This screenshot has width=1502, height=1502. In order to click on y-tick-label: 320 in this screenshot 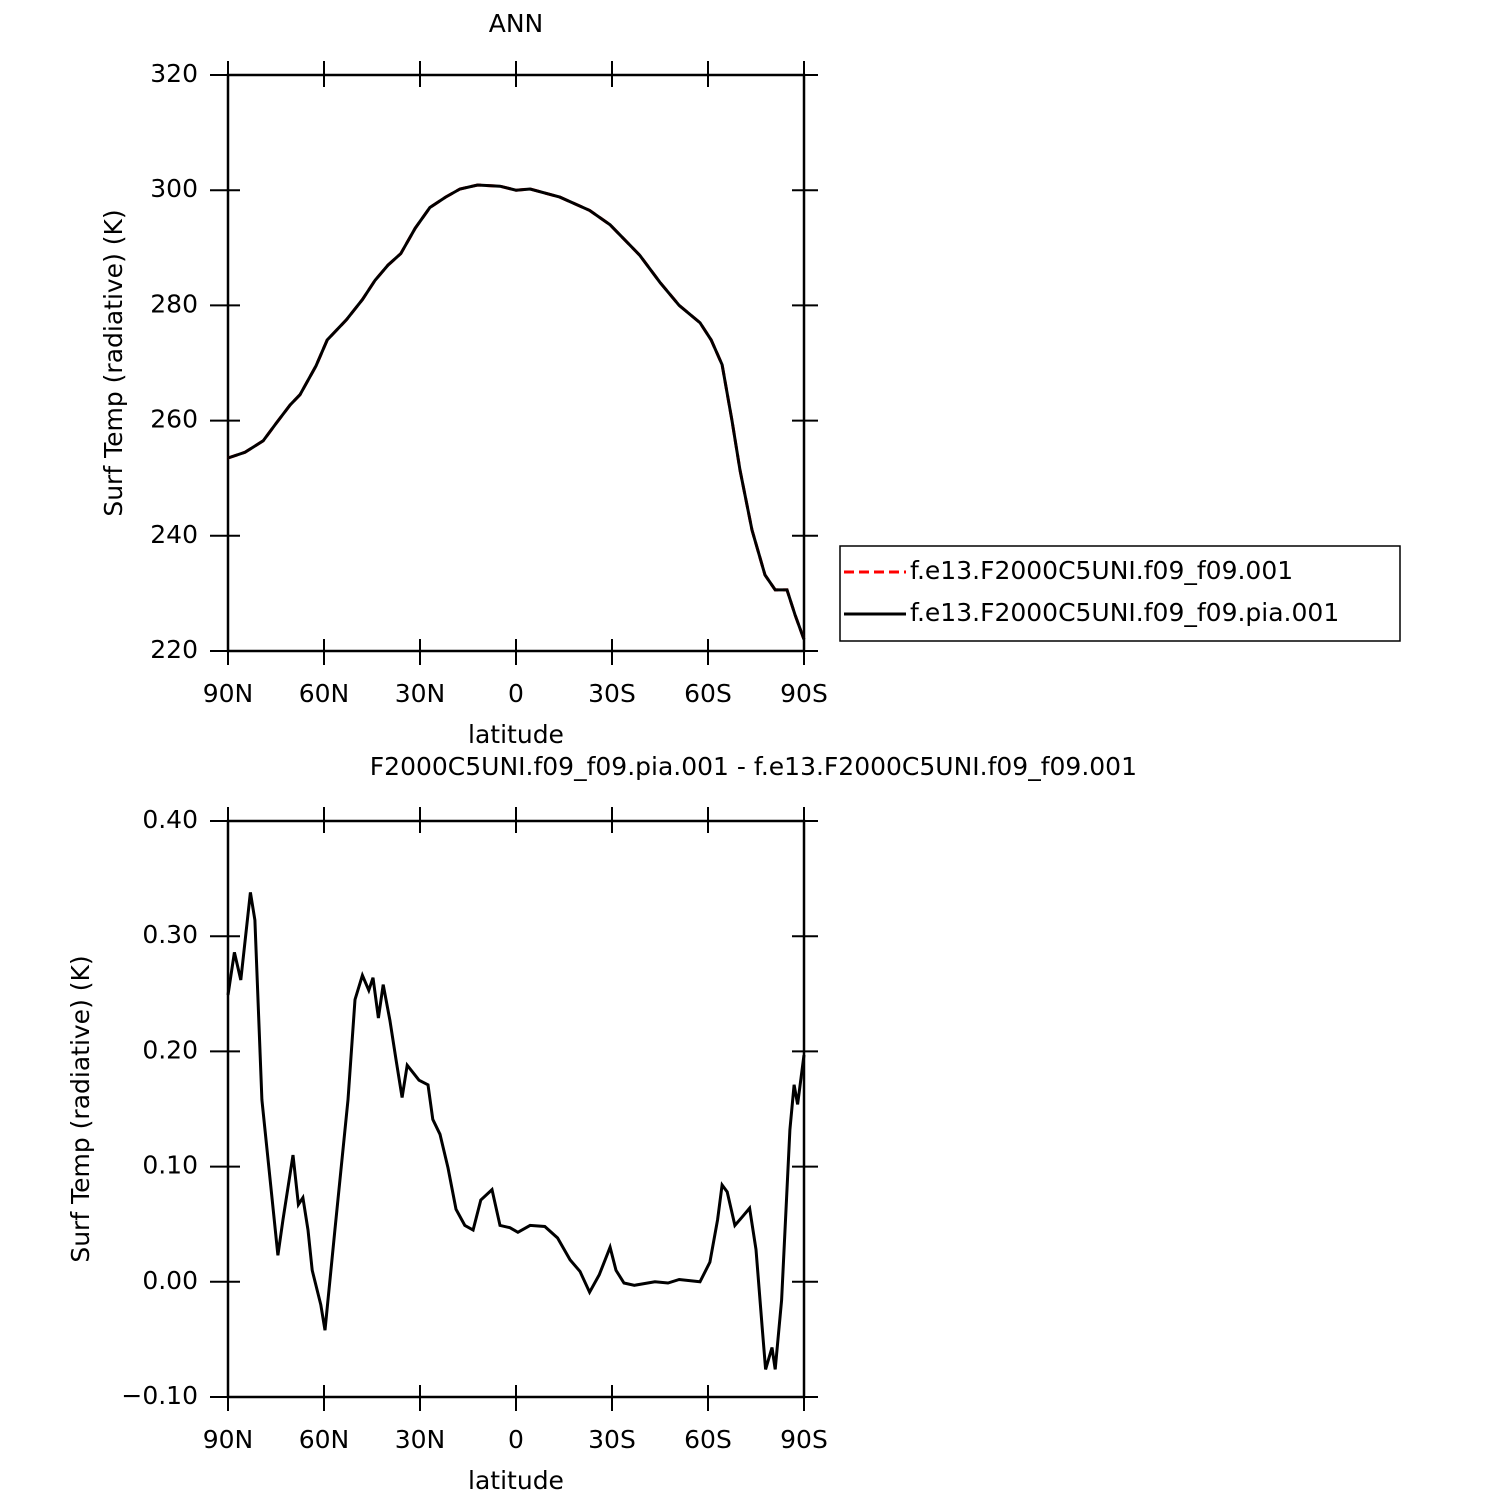, I will do `click(174, 73)`.